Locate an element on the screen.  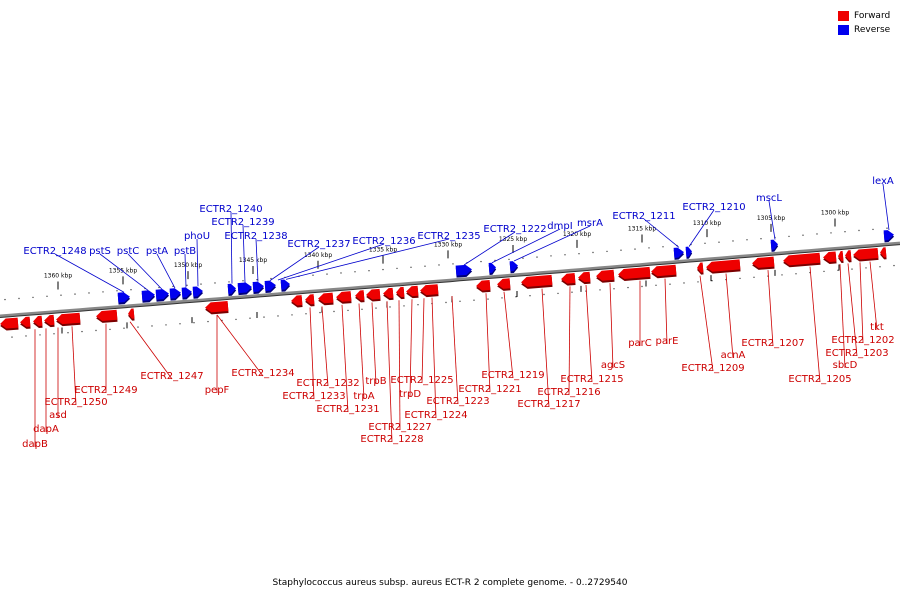
reverse-gene-label: ECTR2_1239 is located at coordinates (242, 222).